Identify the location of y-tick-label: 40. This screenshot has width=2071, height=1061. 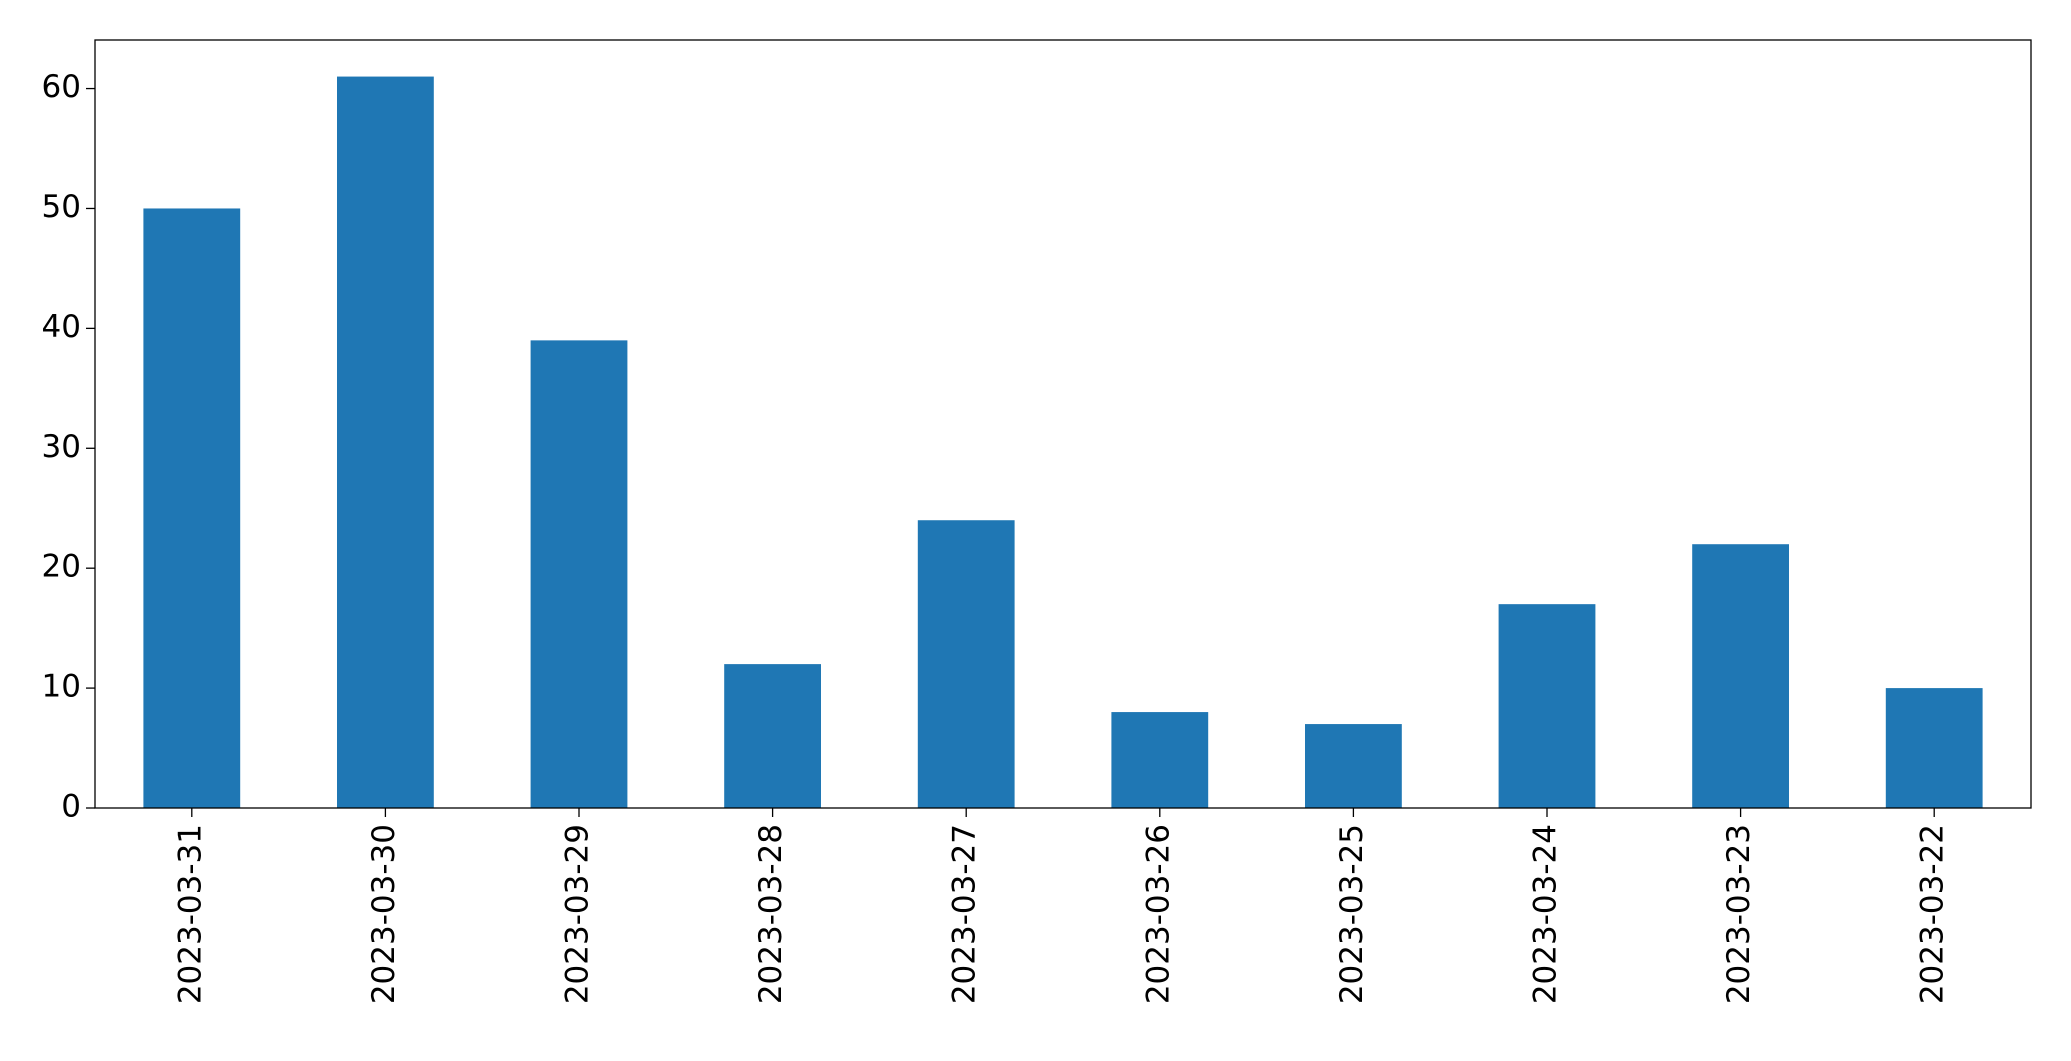
(61, 327).